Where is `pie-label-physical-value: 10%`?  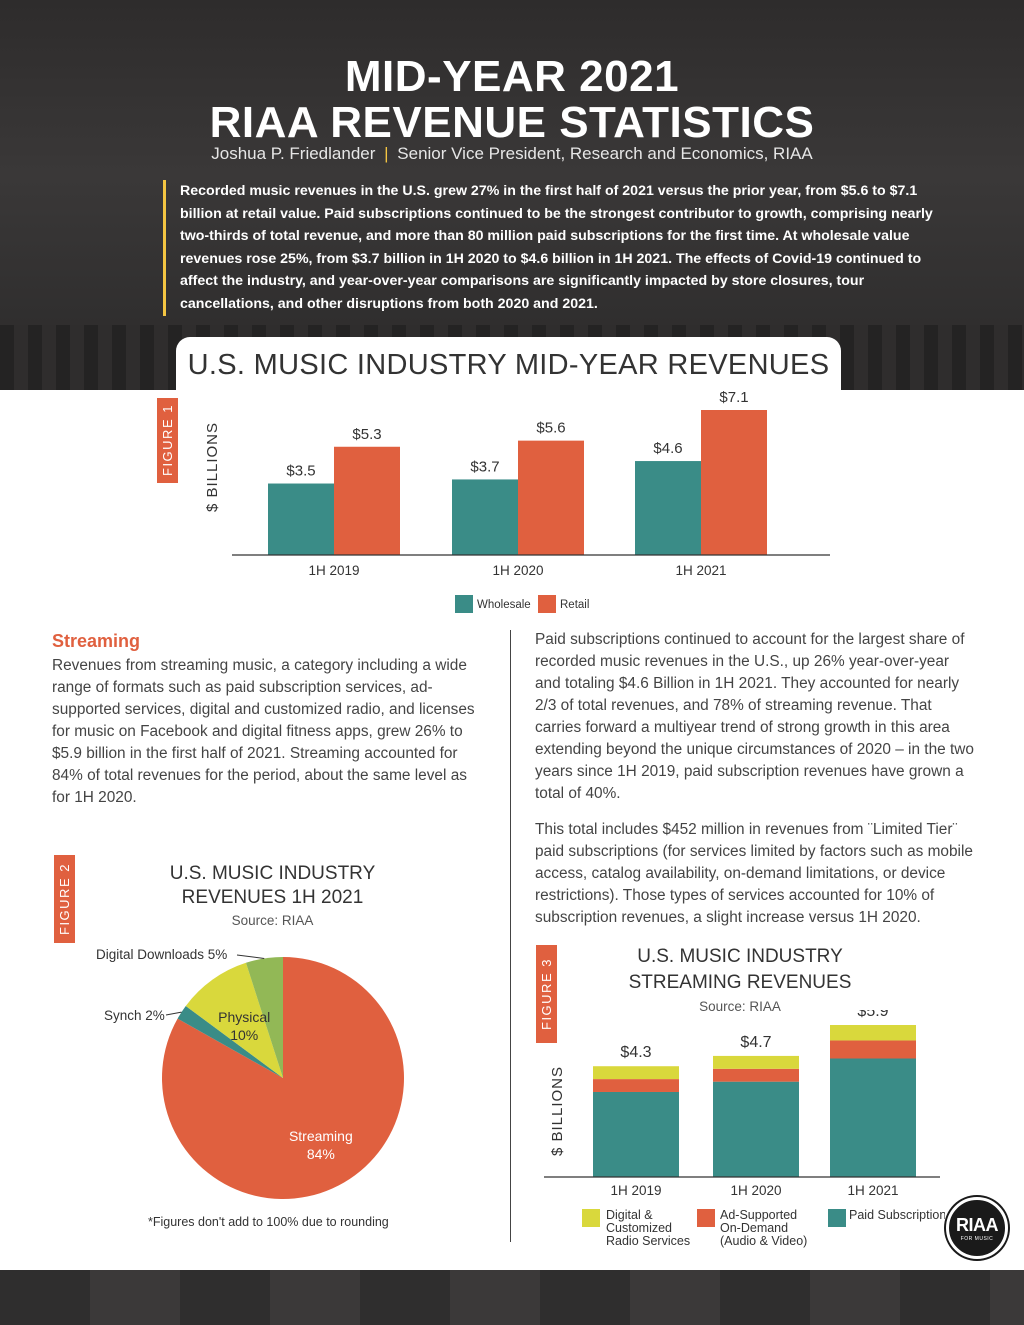
pie-label-physical-value: 10% is located at coordinates (244, 1035).